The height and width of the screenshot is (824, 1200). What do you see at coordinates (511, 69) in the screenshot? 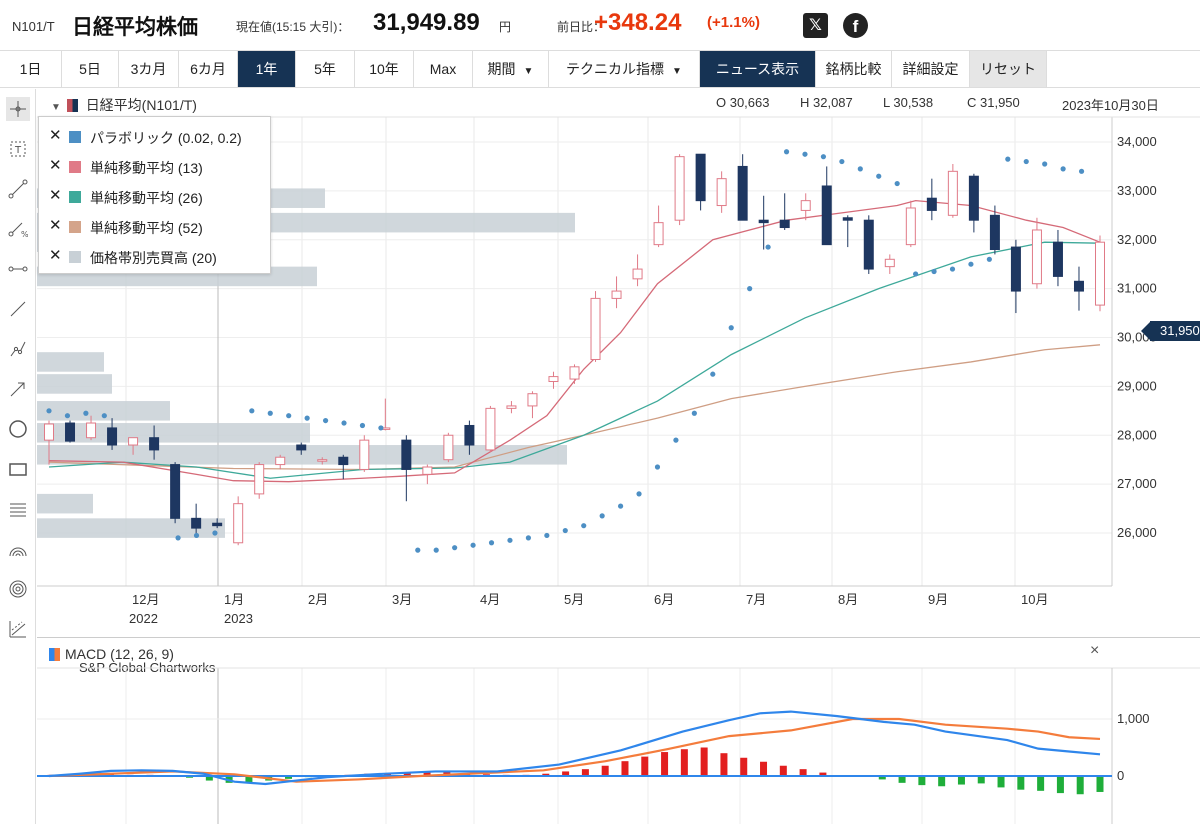
I see `period-dropdown: 期間 ▼` at bounding box center [511, 69].